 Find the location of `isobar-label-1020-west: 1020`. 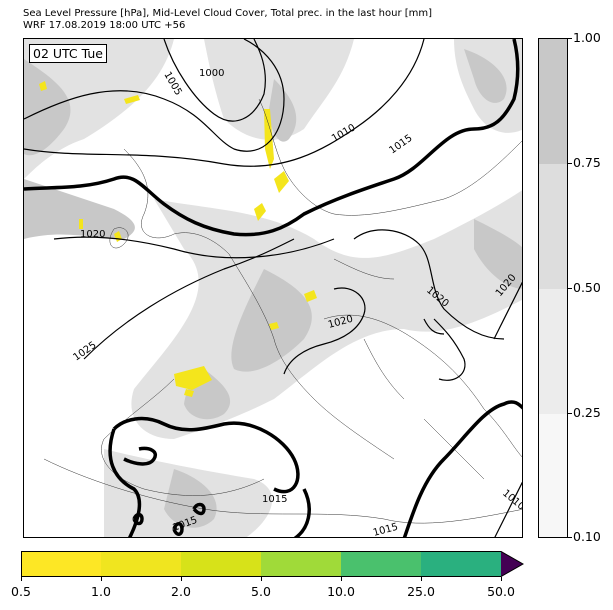

isobar-label-1020-west: 1020 is located at coordinates (92, 234).